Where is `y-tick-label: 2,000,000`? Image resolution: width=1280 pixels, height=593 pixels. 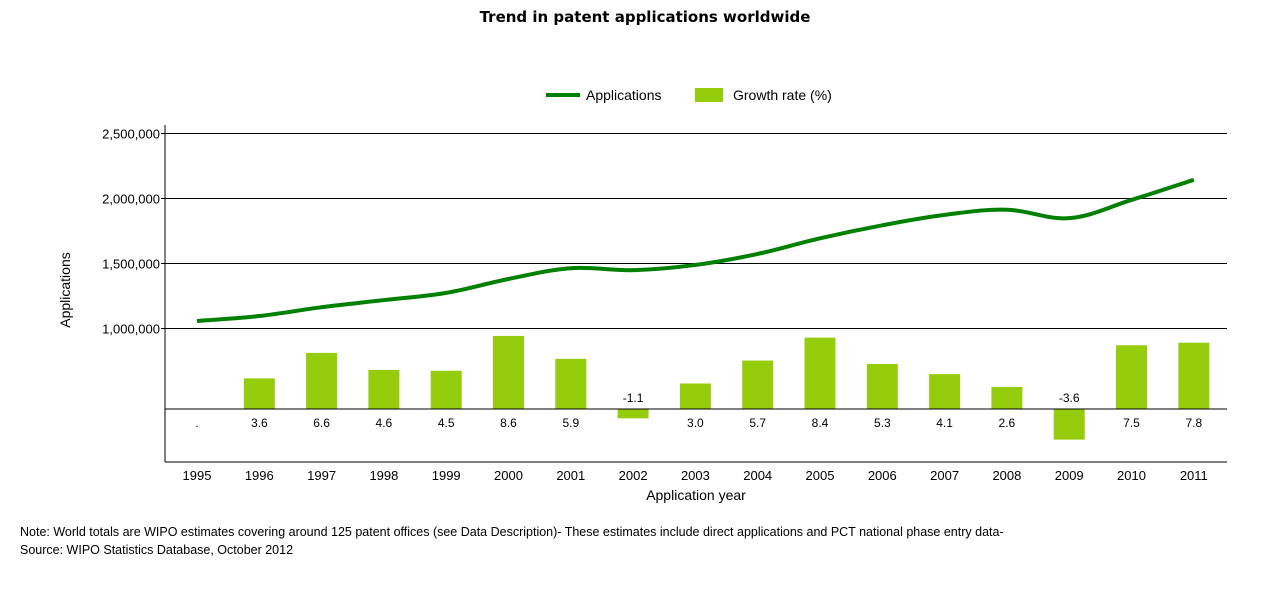
y-tick-label: 2,000,000 is located at coordinates (131, 199).